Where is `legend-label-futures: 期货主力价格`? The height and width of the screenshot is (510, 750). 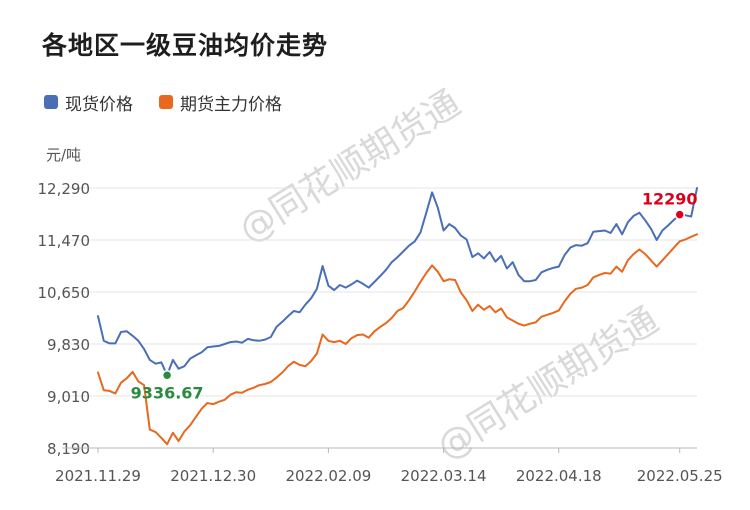
legend-label-futures: 期货主力价格 is located at coordinates (231, 104).